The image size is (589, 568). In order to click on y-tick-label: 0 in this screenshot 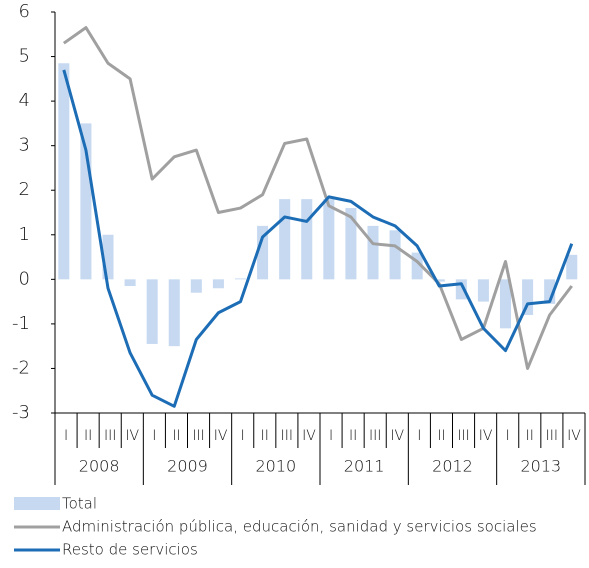, I will do `click(24, 278)`.